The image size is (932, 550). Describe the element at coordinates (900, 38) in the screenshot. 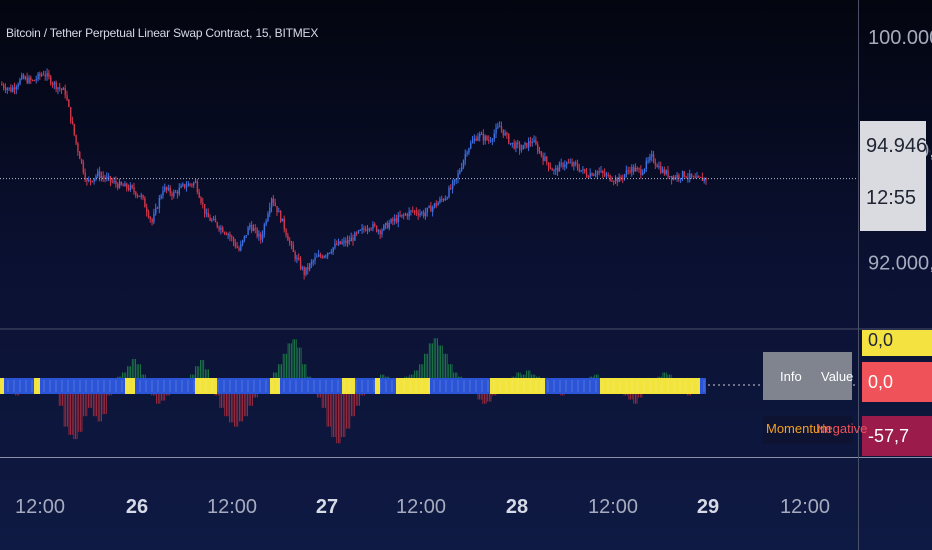

I see `price-tick-label: 100.000,0` at that location.